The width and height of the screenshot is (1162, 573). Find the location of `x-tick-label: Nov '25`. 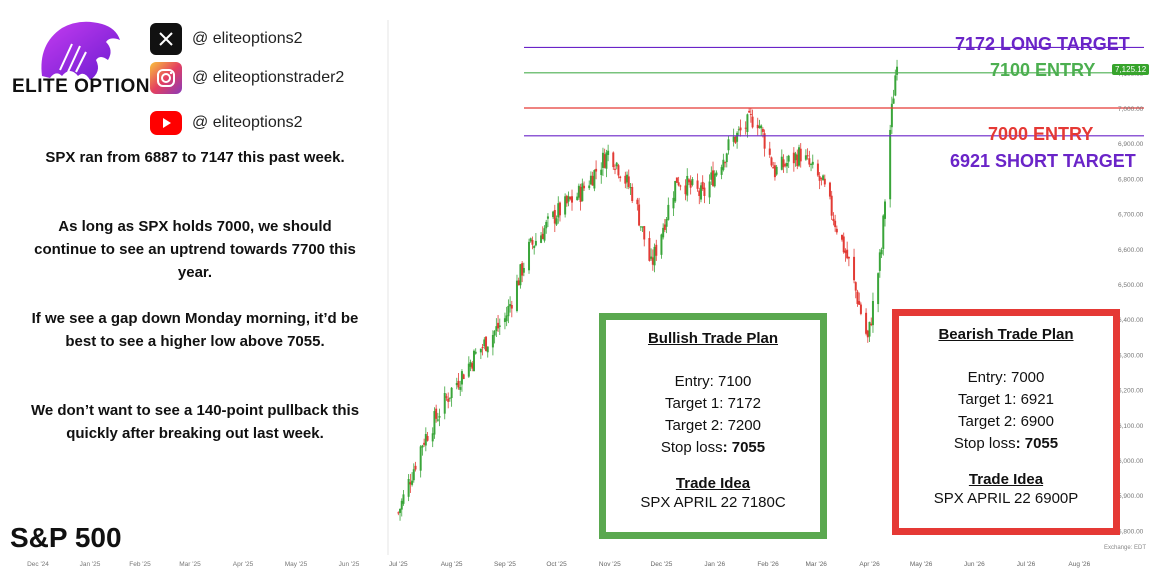

x-tick-label: Nov '25 is located at coordinates (610, 564).